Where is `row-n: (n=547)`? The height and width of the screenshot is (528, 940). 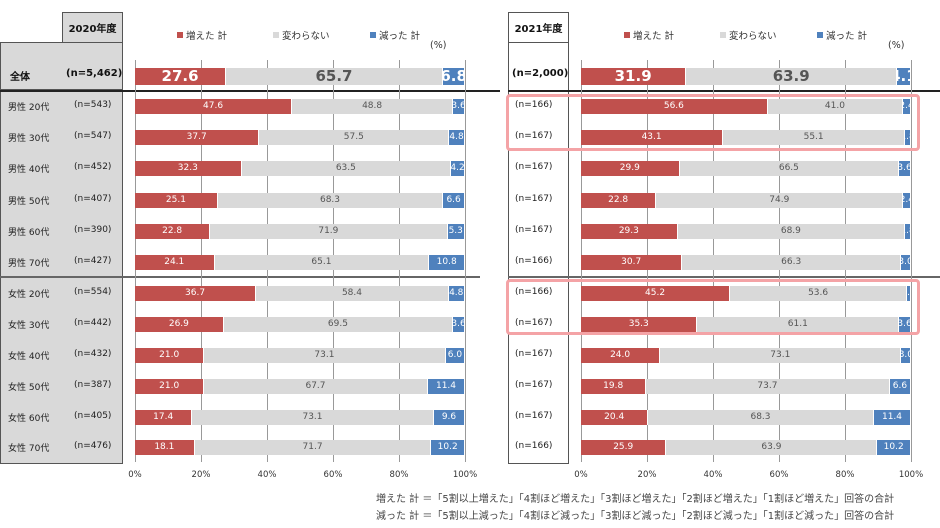 row-n: (n=547) is located at coordinates (93, 136).